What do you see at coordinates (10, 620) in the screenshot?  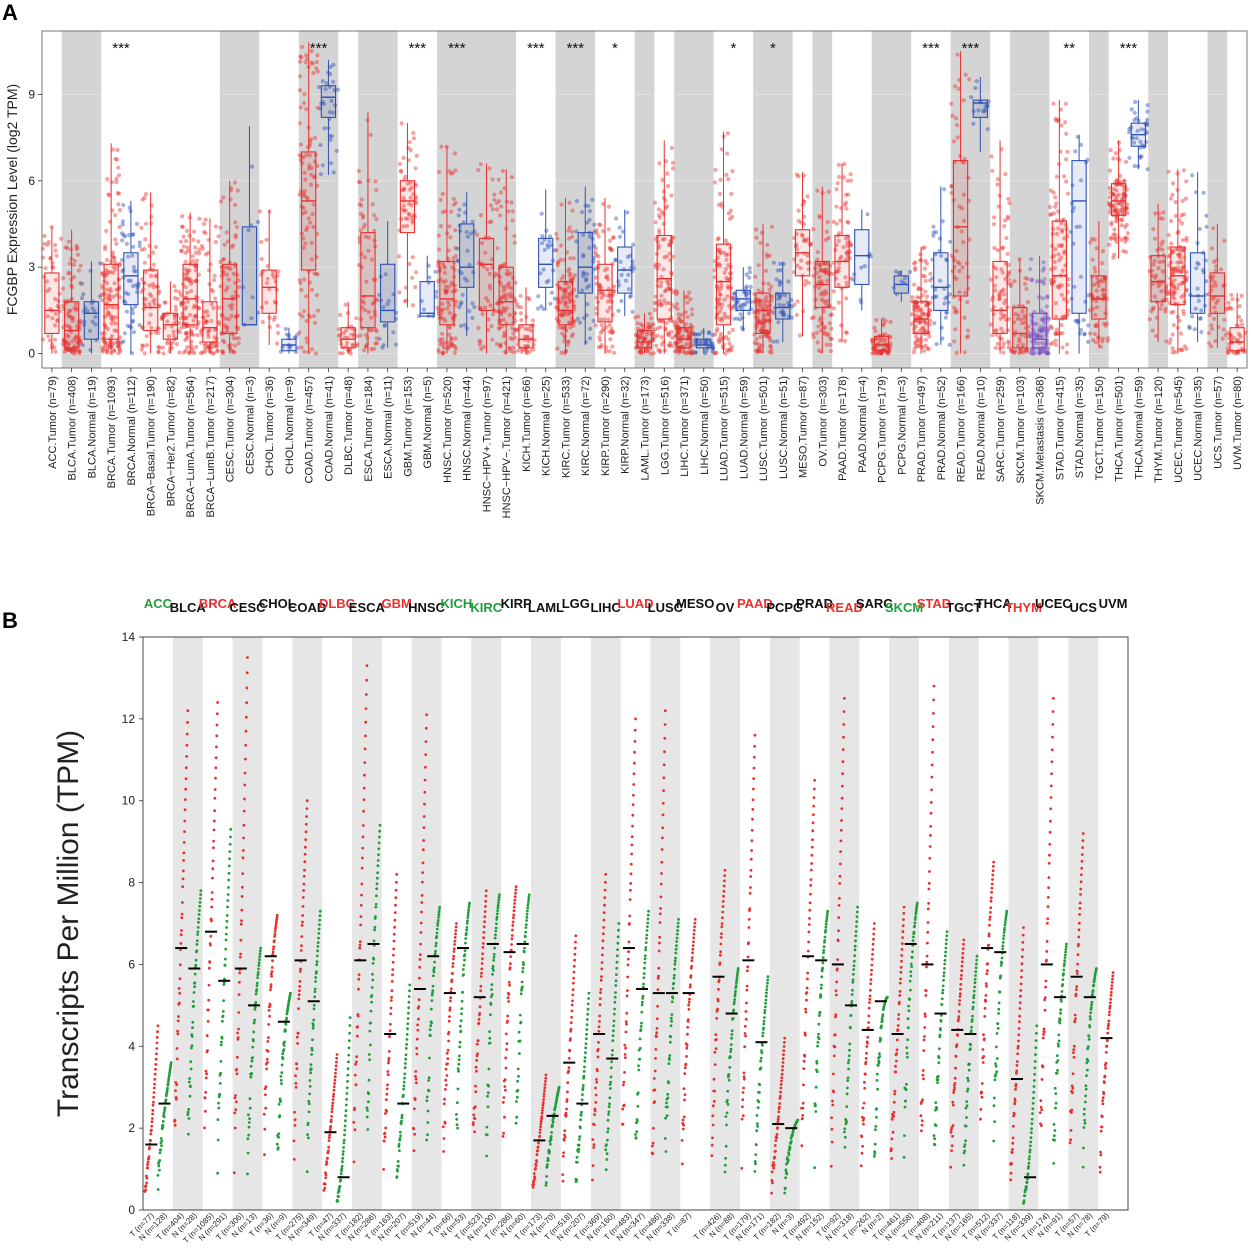 I see `panel-b-letter: B` at bounding box center [10, 620].